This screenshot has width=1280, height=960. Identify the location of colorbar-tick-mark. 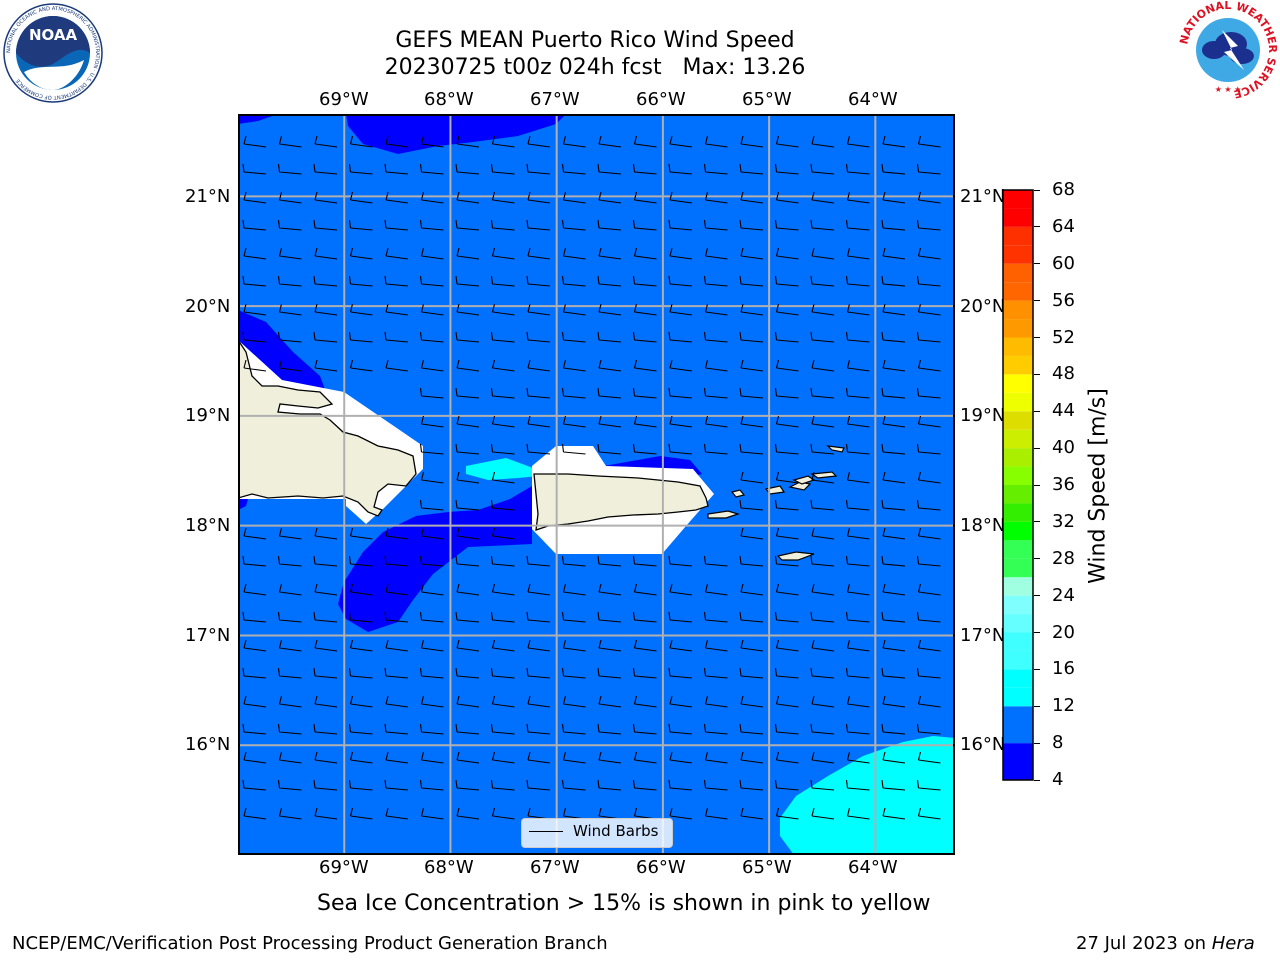
(1037, 190).